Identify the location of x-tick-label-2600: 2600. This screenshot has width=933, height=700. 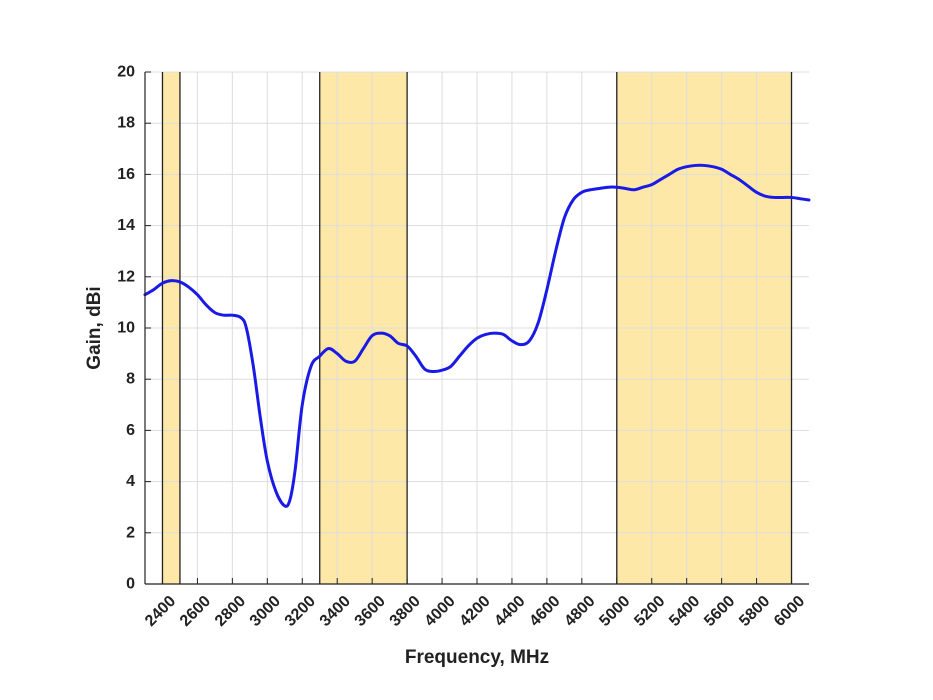
(195, 611).